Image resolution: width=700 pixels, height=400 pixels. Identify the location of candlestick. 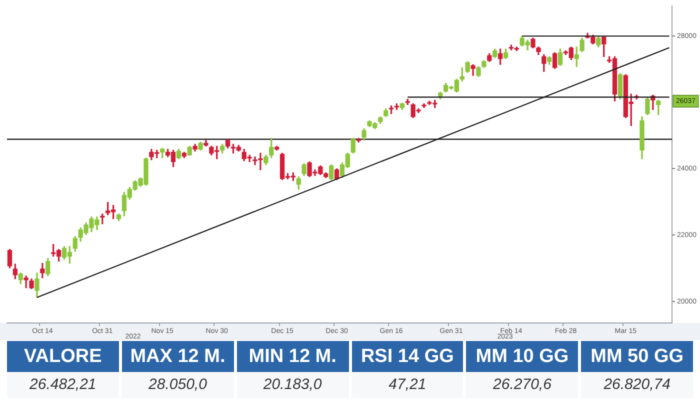
(26, 282).